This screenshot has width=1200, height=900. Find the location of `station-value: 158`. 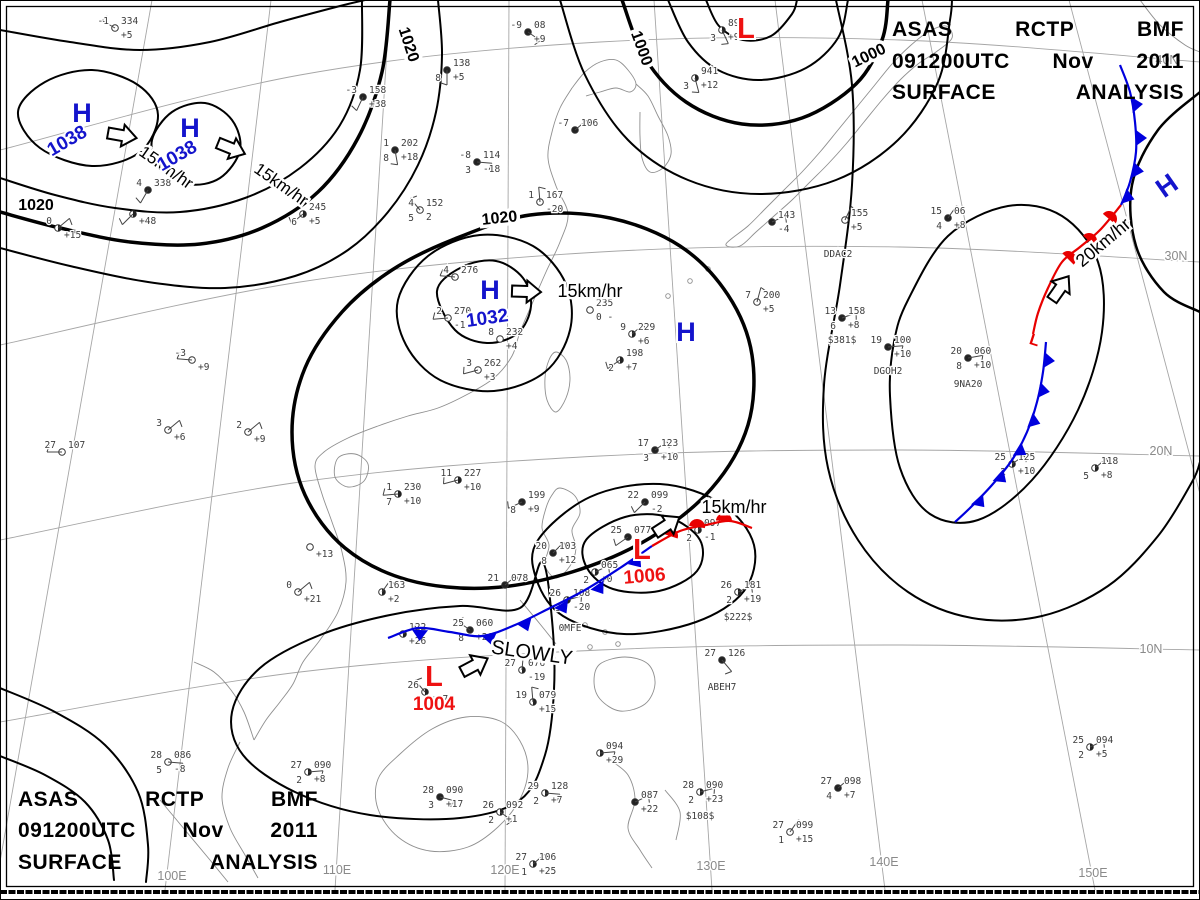

station-value: 158 is located at coordinates (377, 90).